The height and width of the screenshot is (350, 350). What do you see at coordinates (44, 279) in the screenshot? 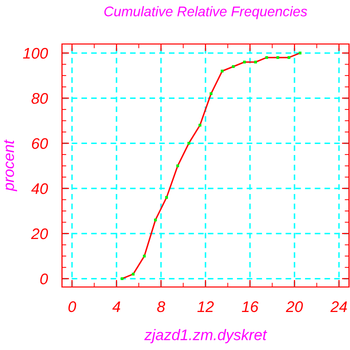
I see `y-tick-label: 0` at bounding box center [44, 279].